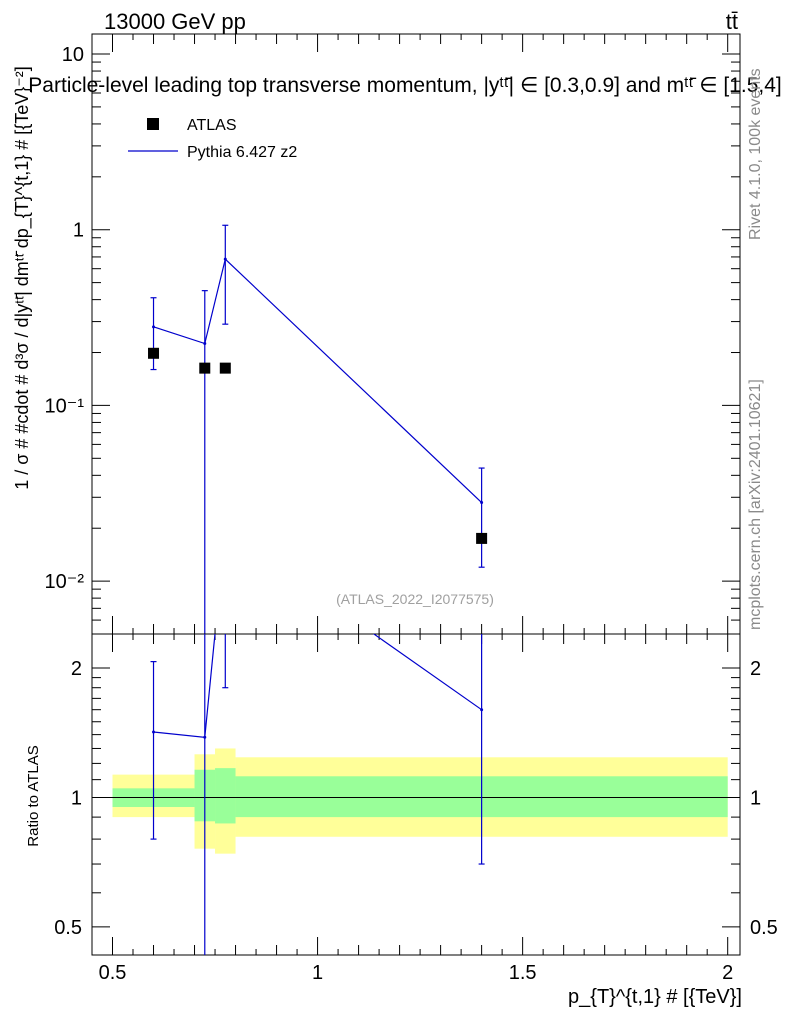 Image resolution: width=786 pixels, height=1024 pixels. What do you see at coordinates (78, 231) in the screenshot?
I see `main-ytick-label: 1` at bounding box center [78, 231].